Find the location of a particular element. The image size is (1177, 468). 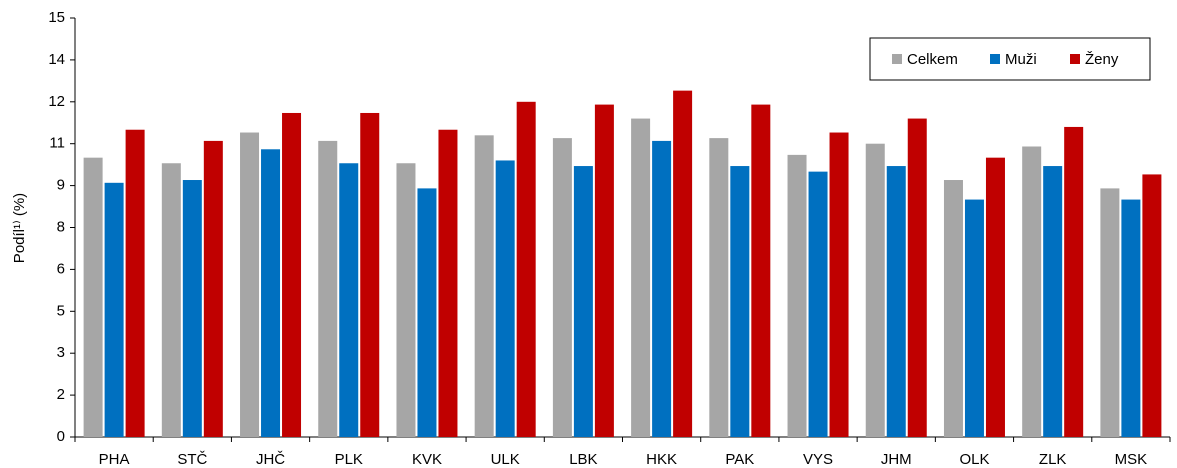

x-tick-label: KVK is located at coordinates (427, 459).